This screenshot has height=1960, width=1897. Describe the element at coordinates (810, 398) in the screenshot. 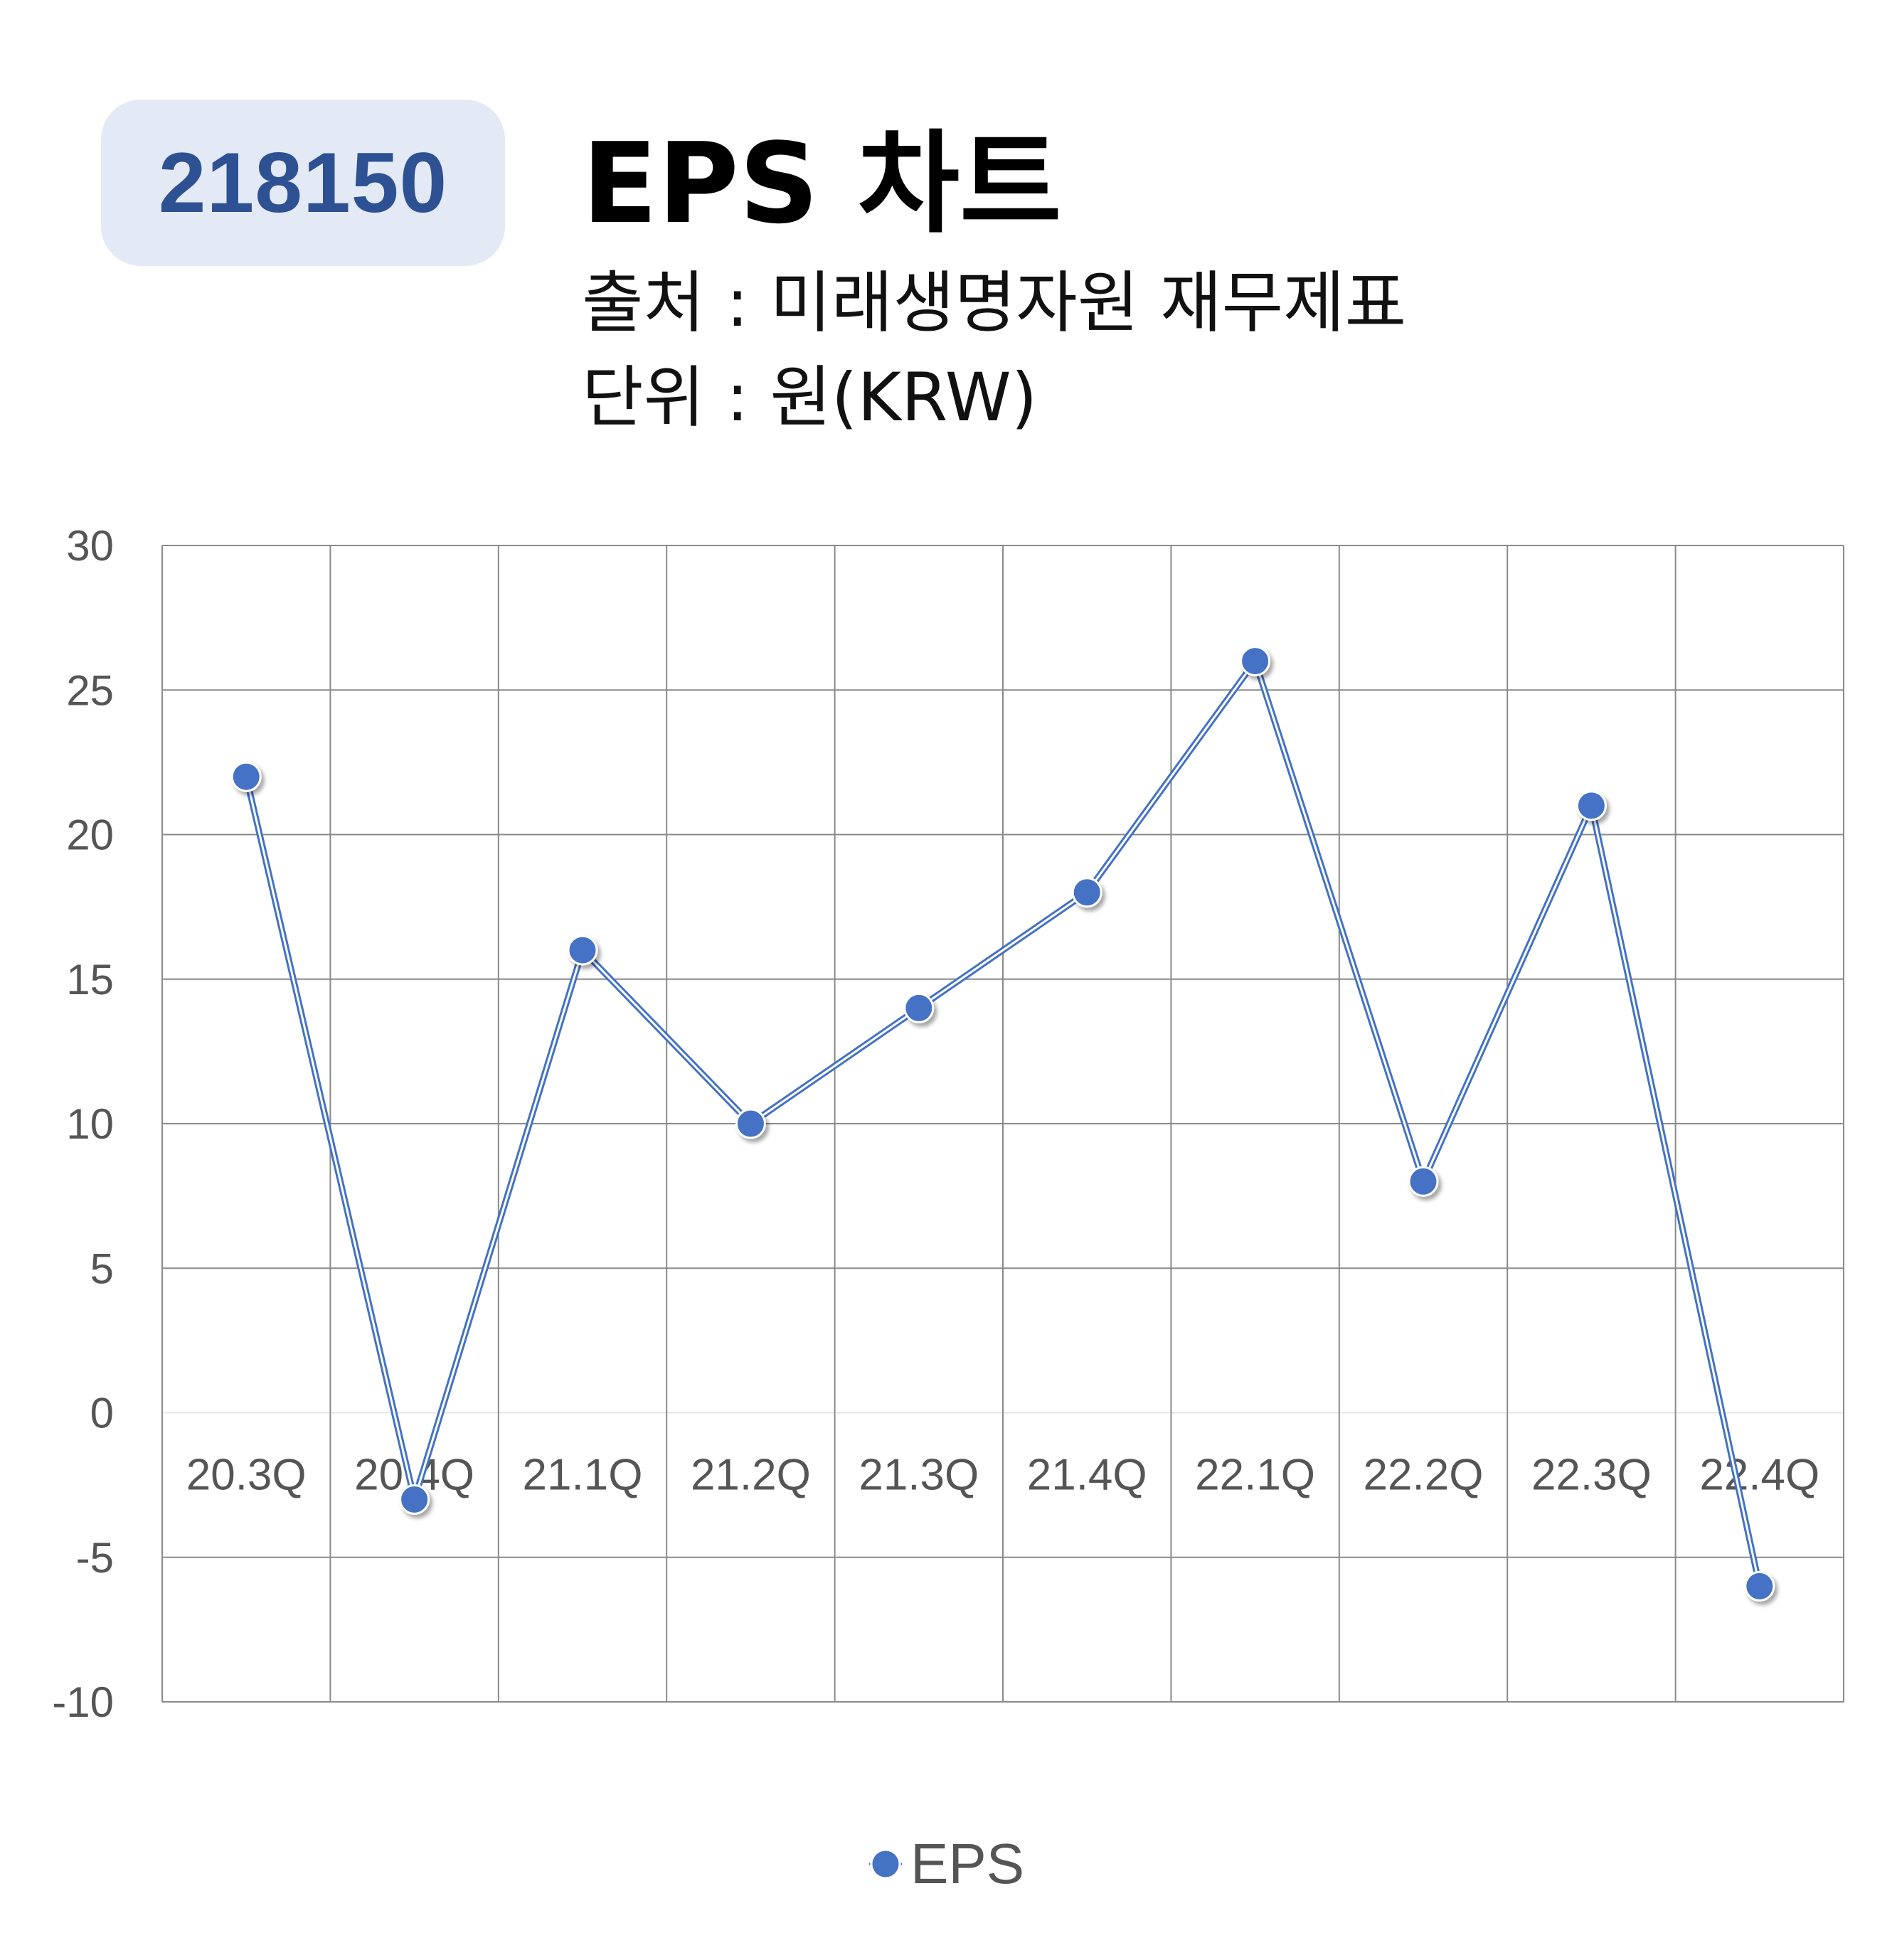

I see `unit-text: 단위 : 원(KRW)` at that location.